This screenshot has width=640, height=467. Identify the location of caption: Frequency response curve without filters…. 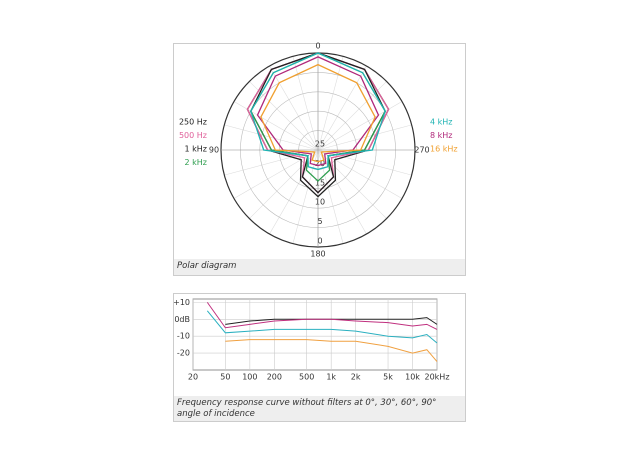
(319, 408).